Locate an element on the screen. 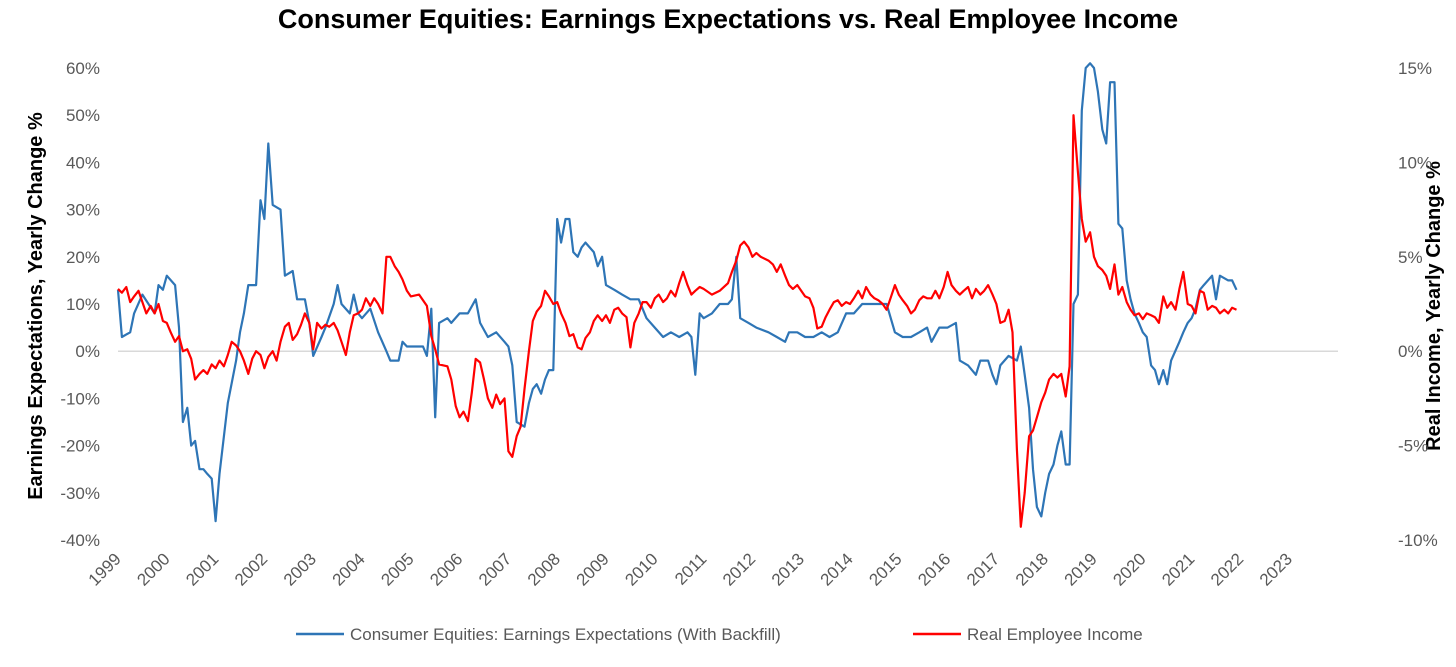 This screenshot has height=667, width=1456. y-tick-left-label: -20% is located at coordinates (80, 446).